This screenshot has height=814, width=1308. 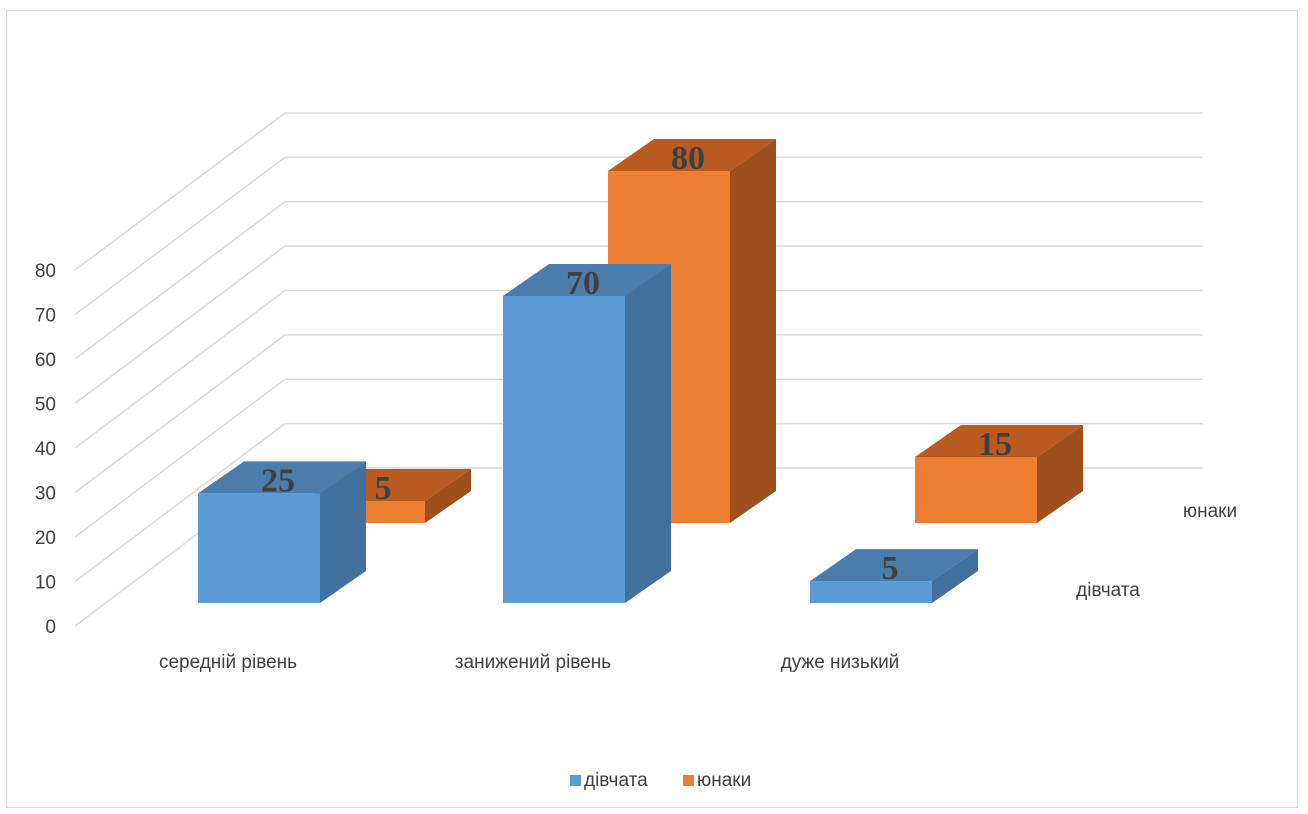 What do you see at coordinates (1210, 511) in the screenshot?
I see `series-axis-label: юнаки` at bounding box center [1210, 511].